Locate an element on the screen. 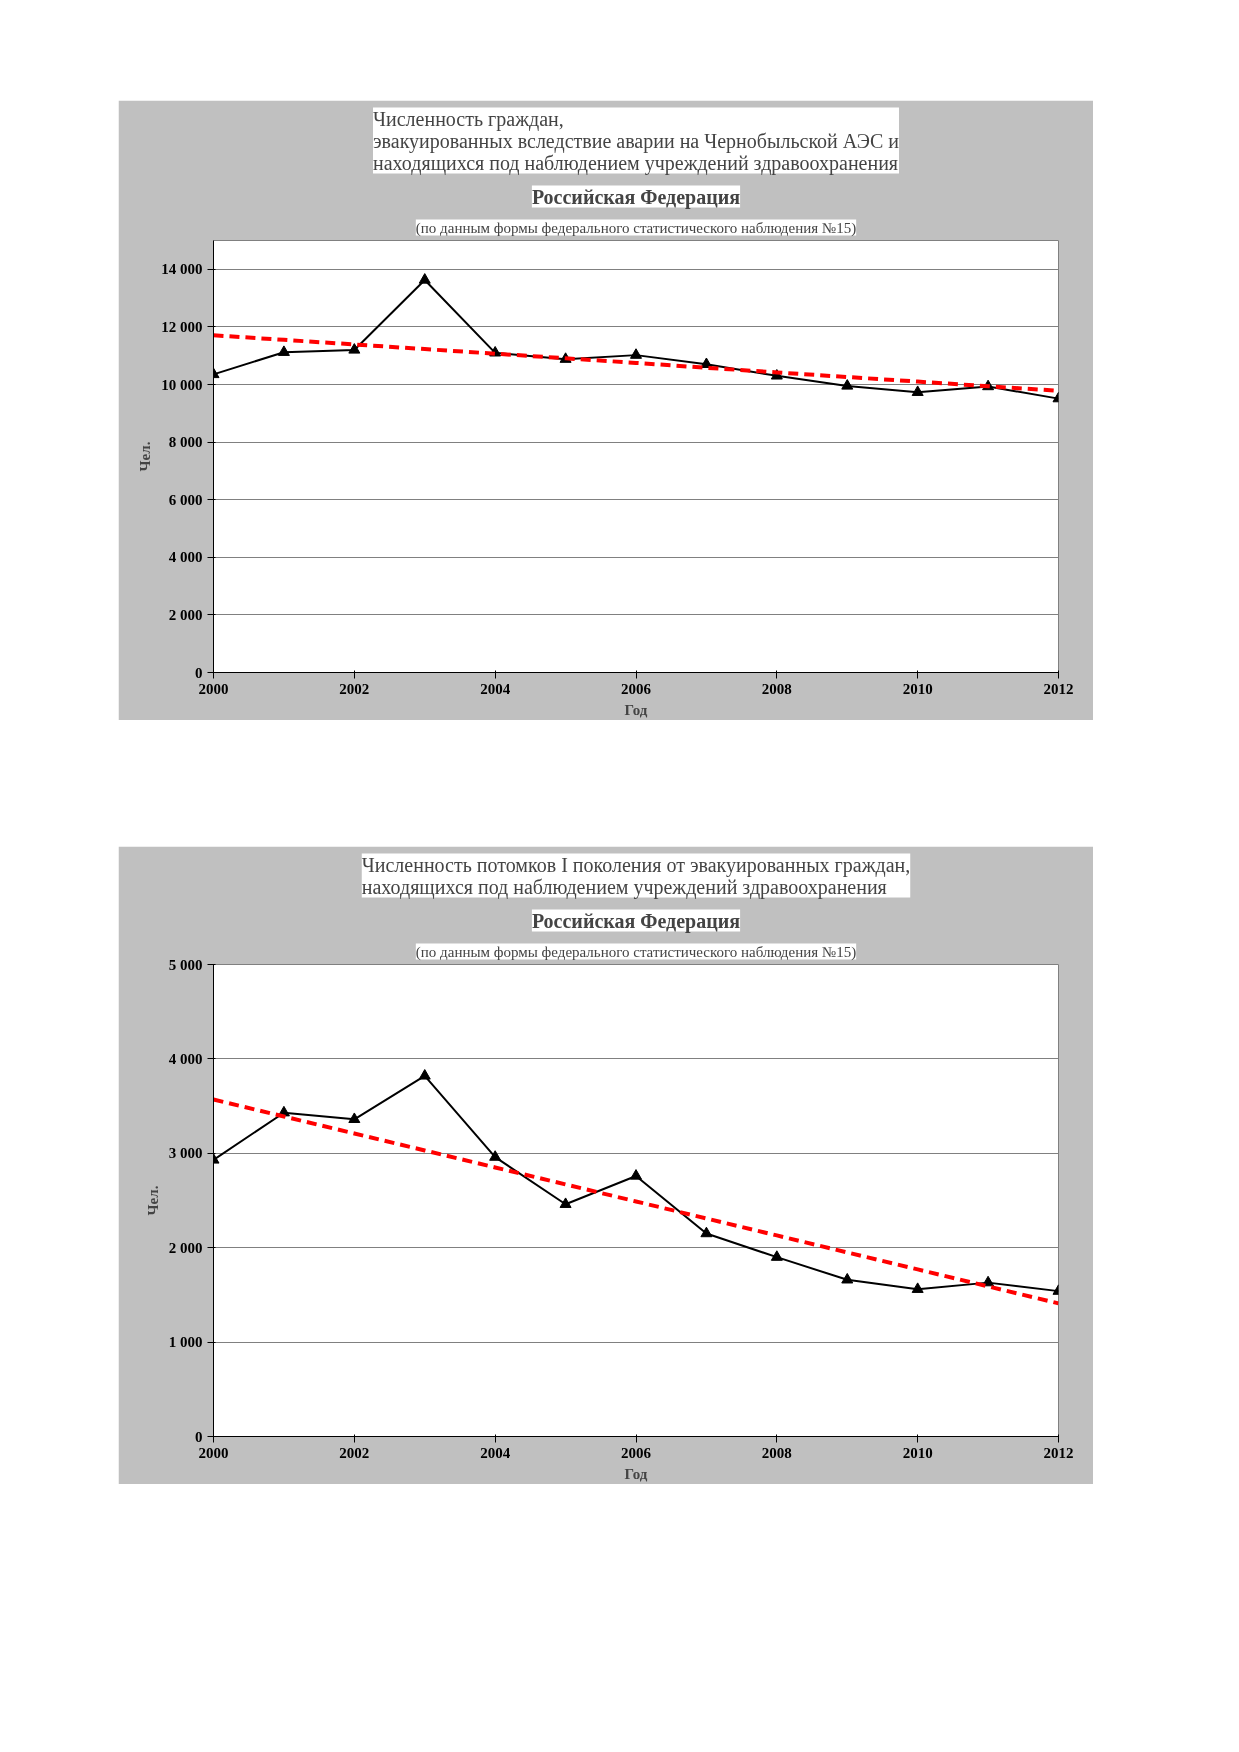 The width and height of the screenshot is (1239, 1752). y-tick-label: 5 000 is located at coordinates (185, 964).